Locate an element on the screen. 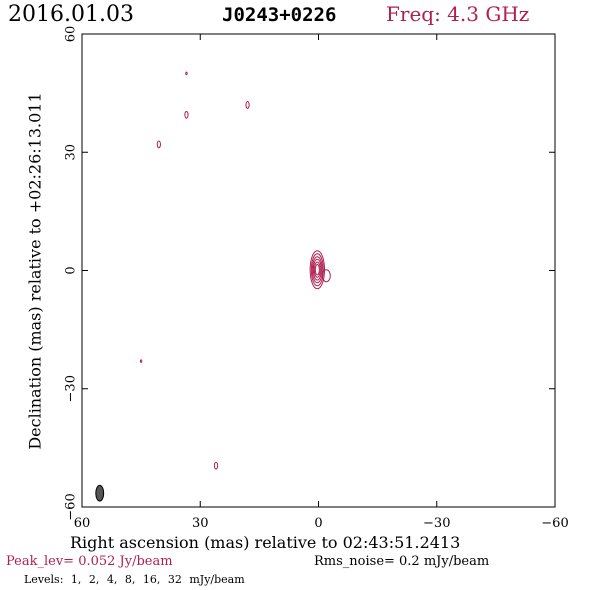 The image size is (590, 590). contour-levels: Levels: 1, 2, 4, 8, 16, 32 mJy/beam is located at coordinates (134, 579).